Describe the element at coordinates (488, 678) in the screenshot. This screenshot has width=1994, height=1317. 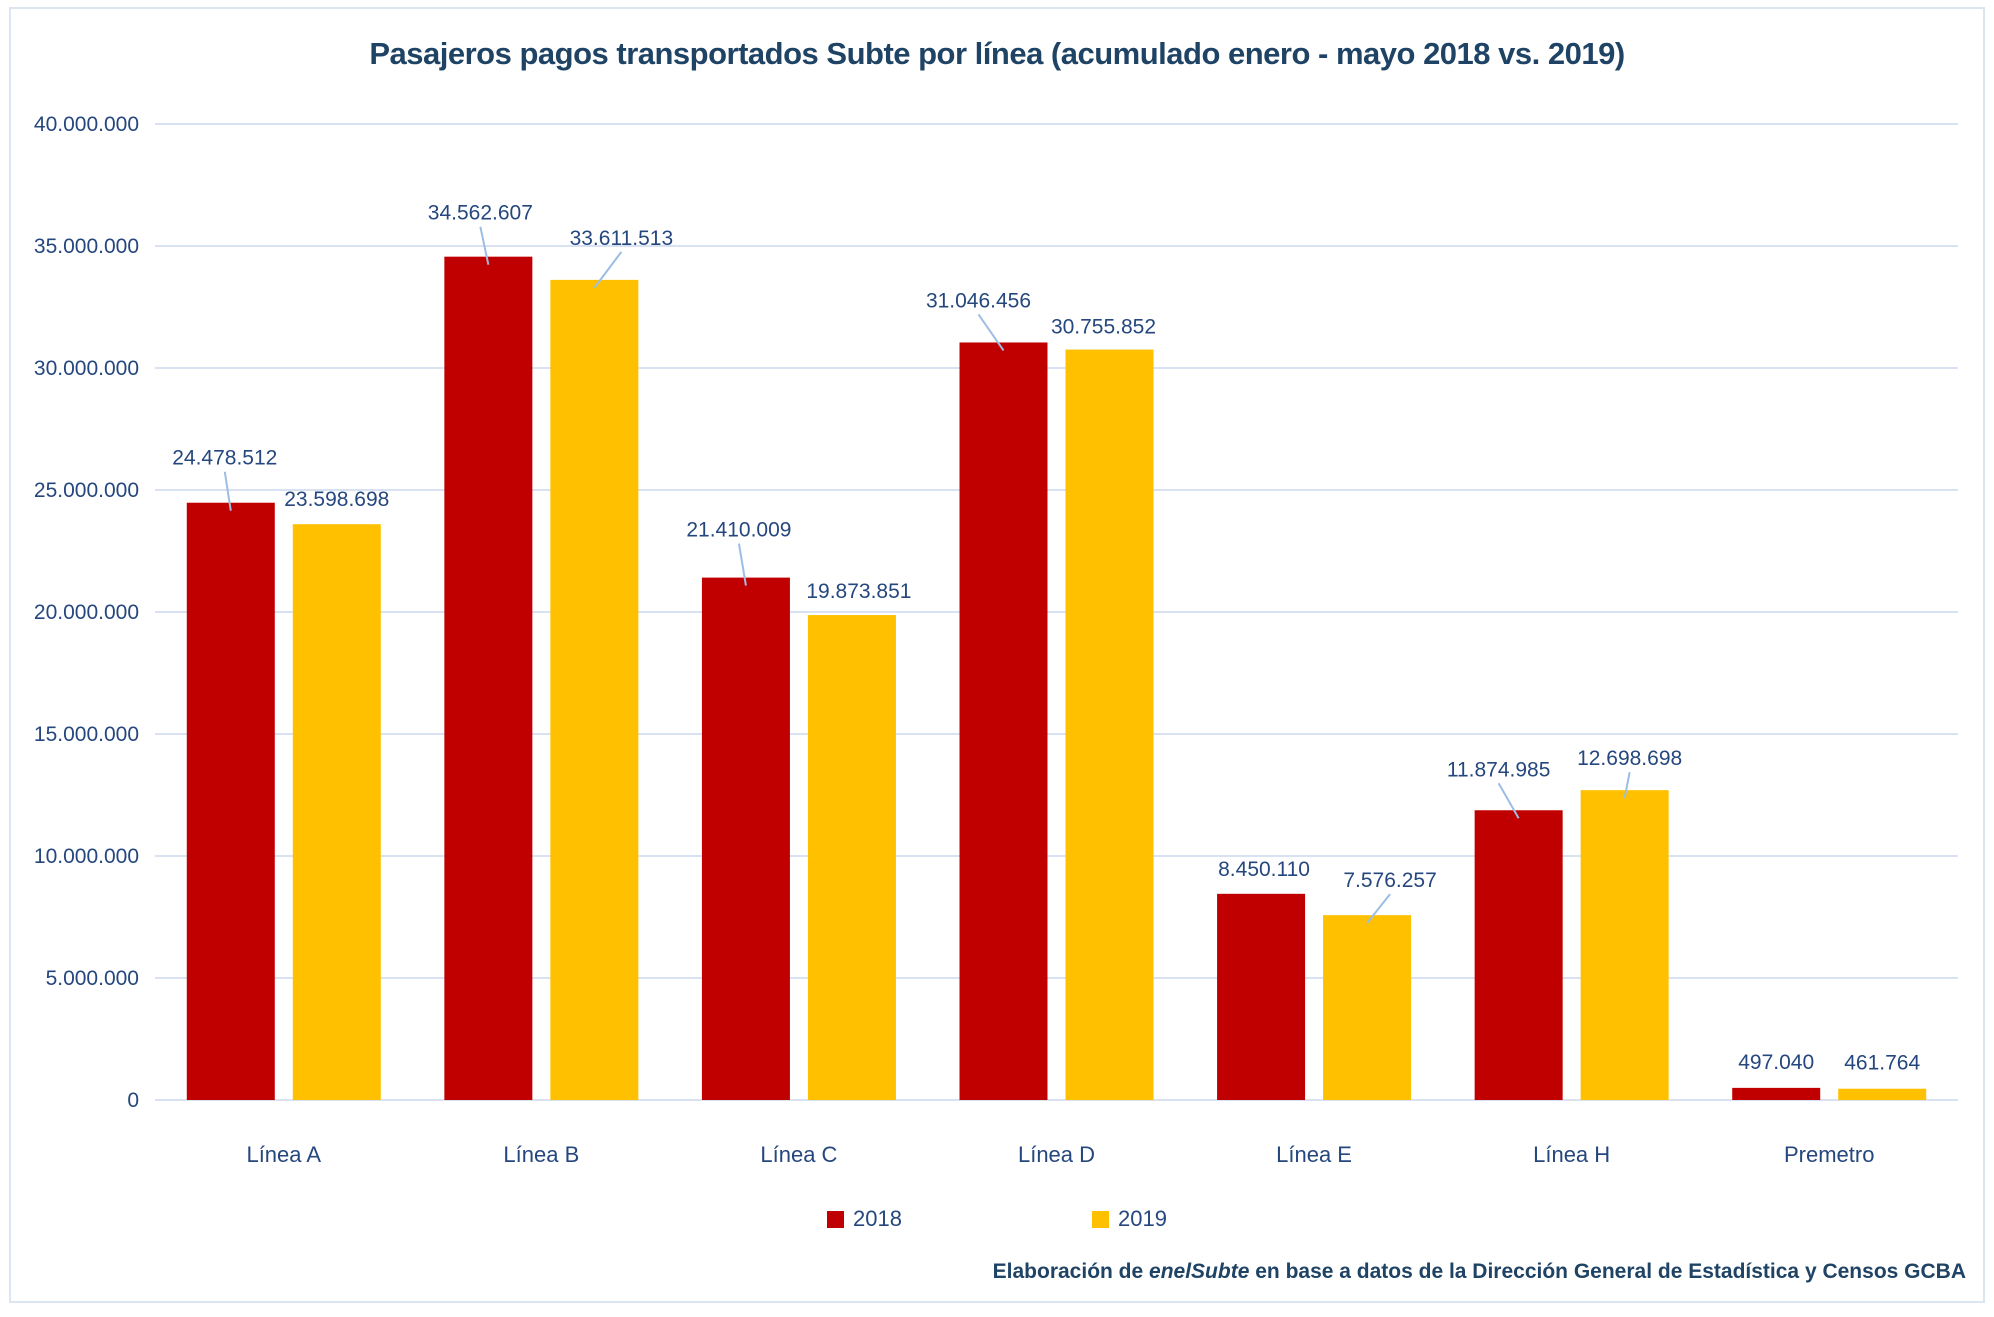
I see `bar-2018-l-nea-b` at that location.